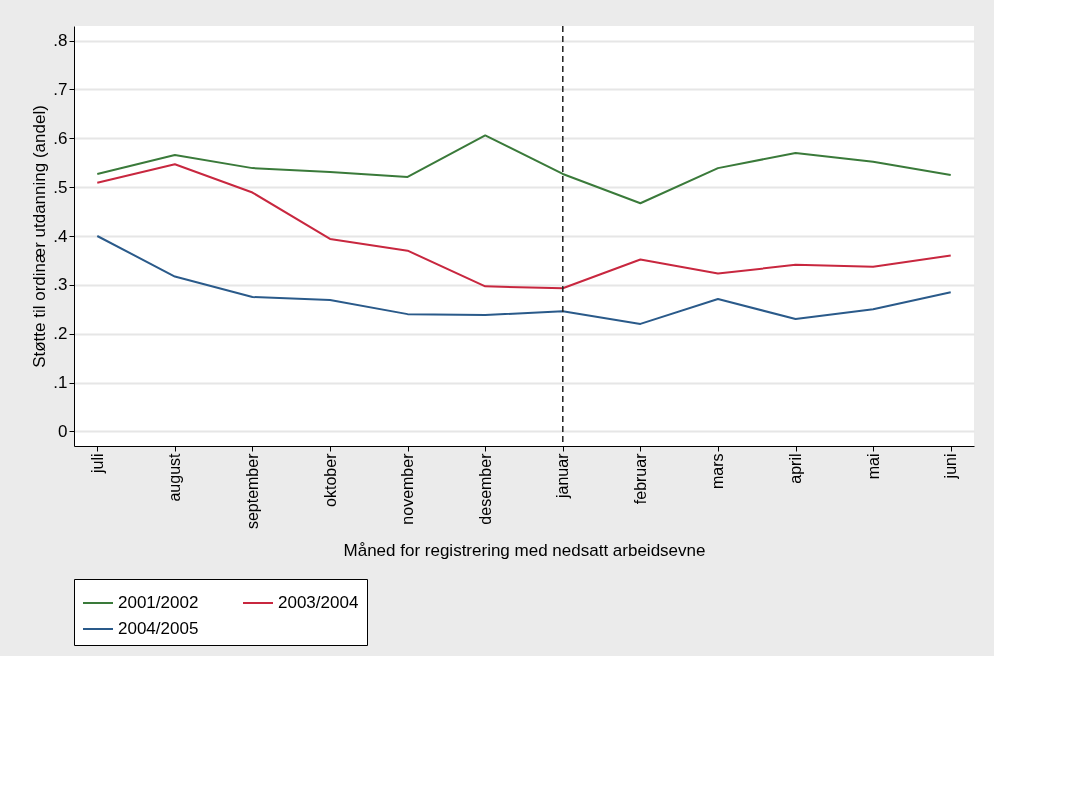  I want to click on x-tick-label: desember, so click(485, 488).